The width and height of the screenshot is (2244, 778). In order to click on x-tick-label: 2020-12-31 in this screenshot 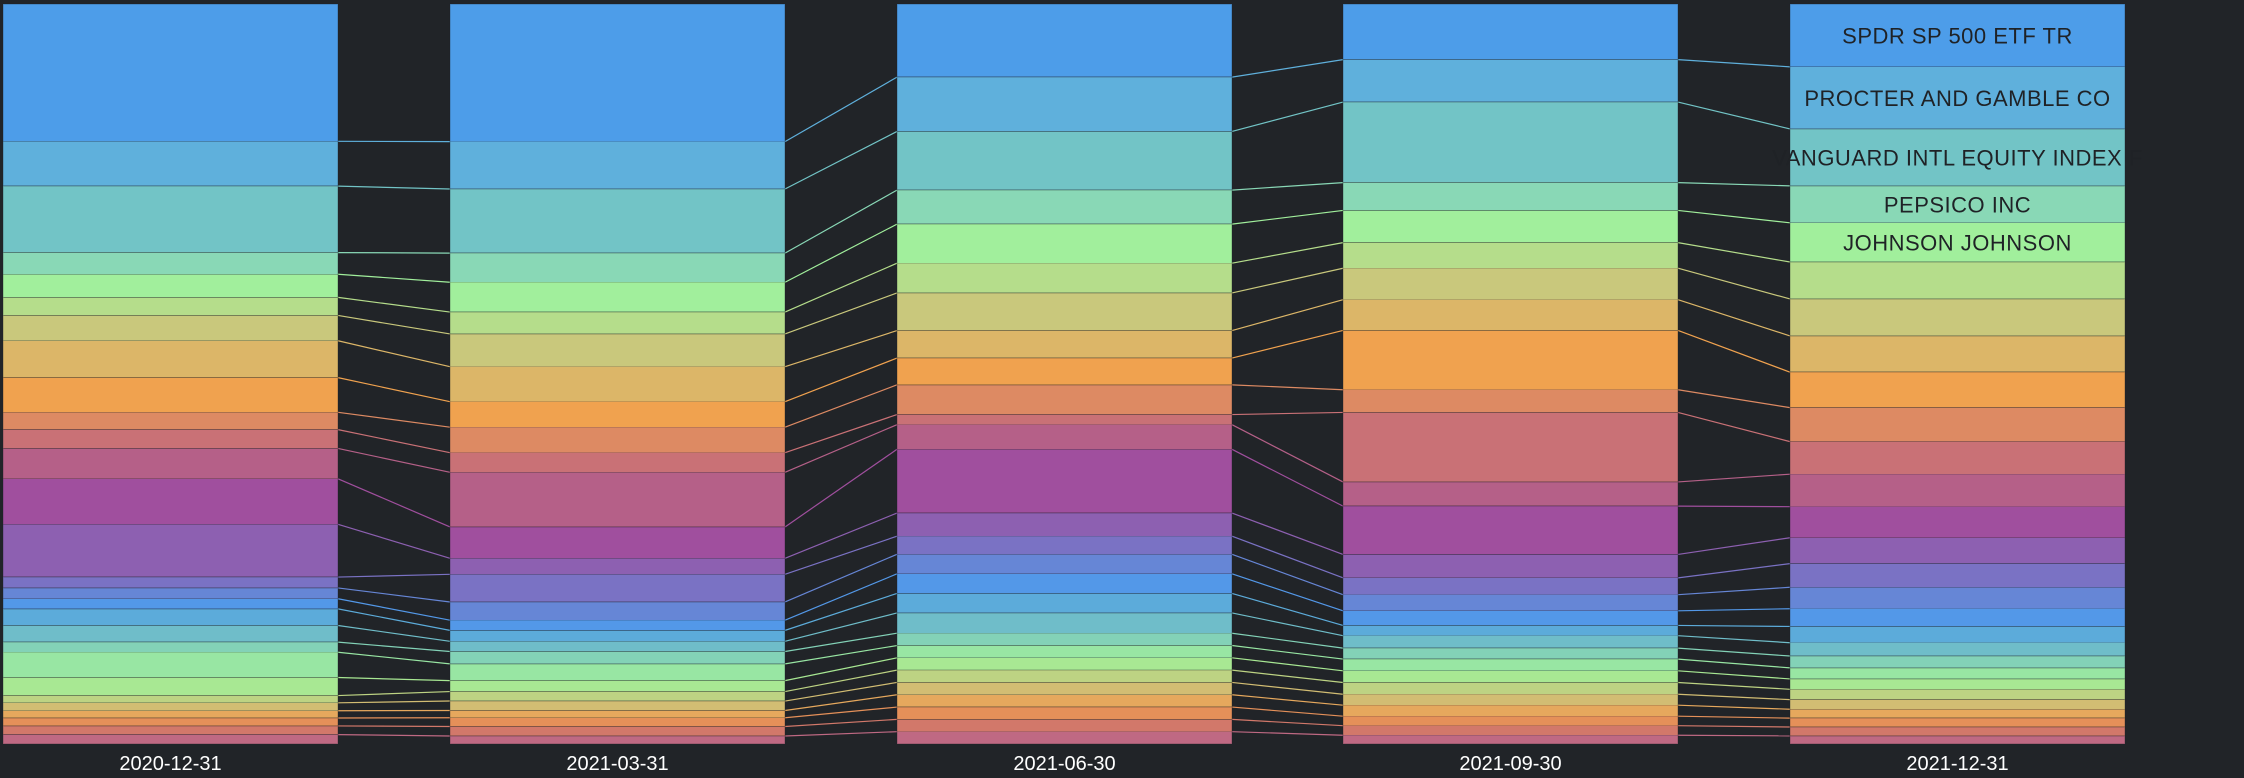, I will do `click(170, 764)`.